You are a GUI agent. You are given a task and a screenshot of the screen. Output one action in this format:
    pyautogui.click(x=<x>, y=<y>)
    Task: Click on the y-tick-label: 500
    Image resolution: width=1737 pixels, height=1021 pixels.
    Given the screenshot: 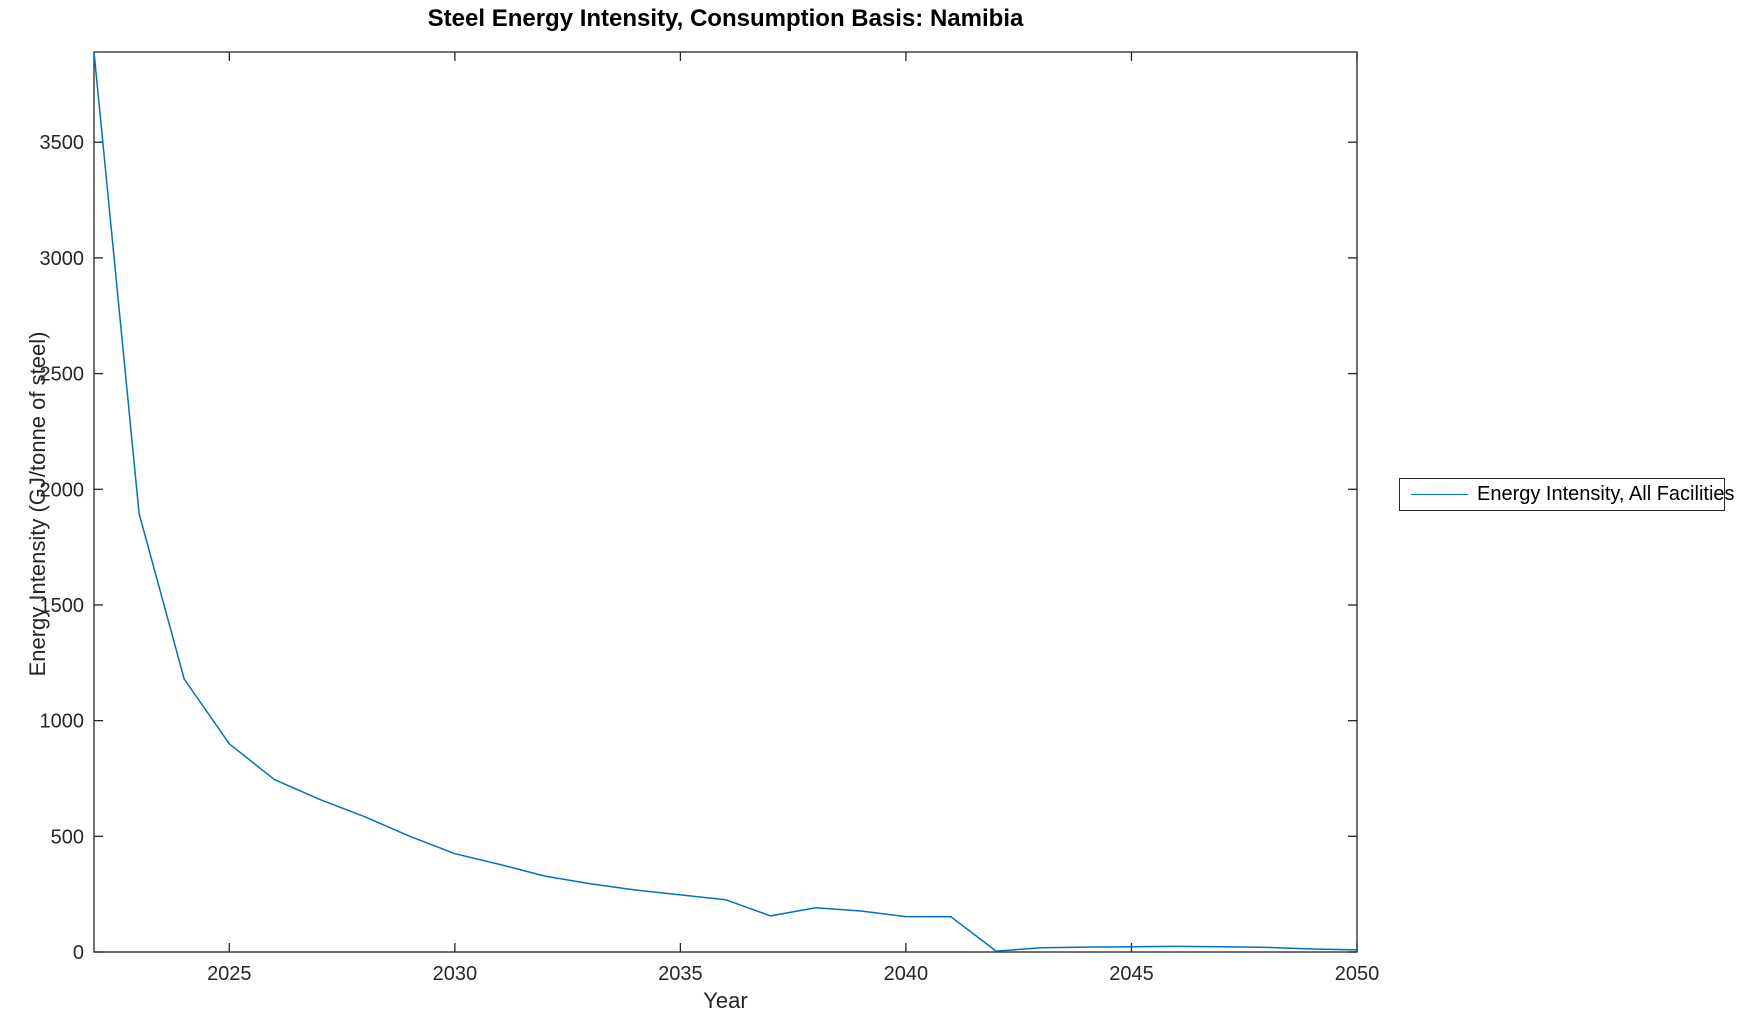 What is the action you would take?
    pyautogui.click(x=67, y=837)
    